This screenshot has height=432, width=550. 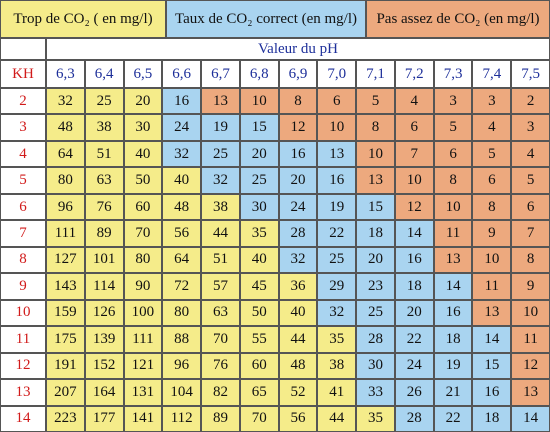 I want to click on ph-value: 6,3, so click(x=65, y=74).